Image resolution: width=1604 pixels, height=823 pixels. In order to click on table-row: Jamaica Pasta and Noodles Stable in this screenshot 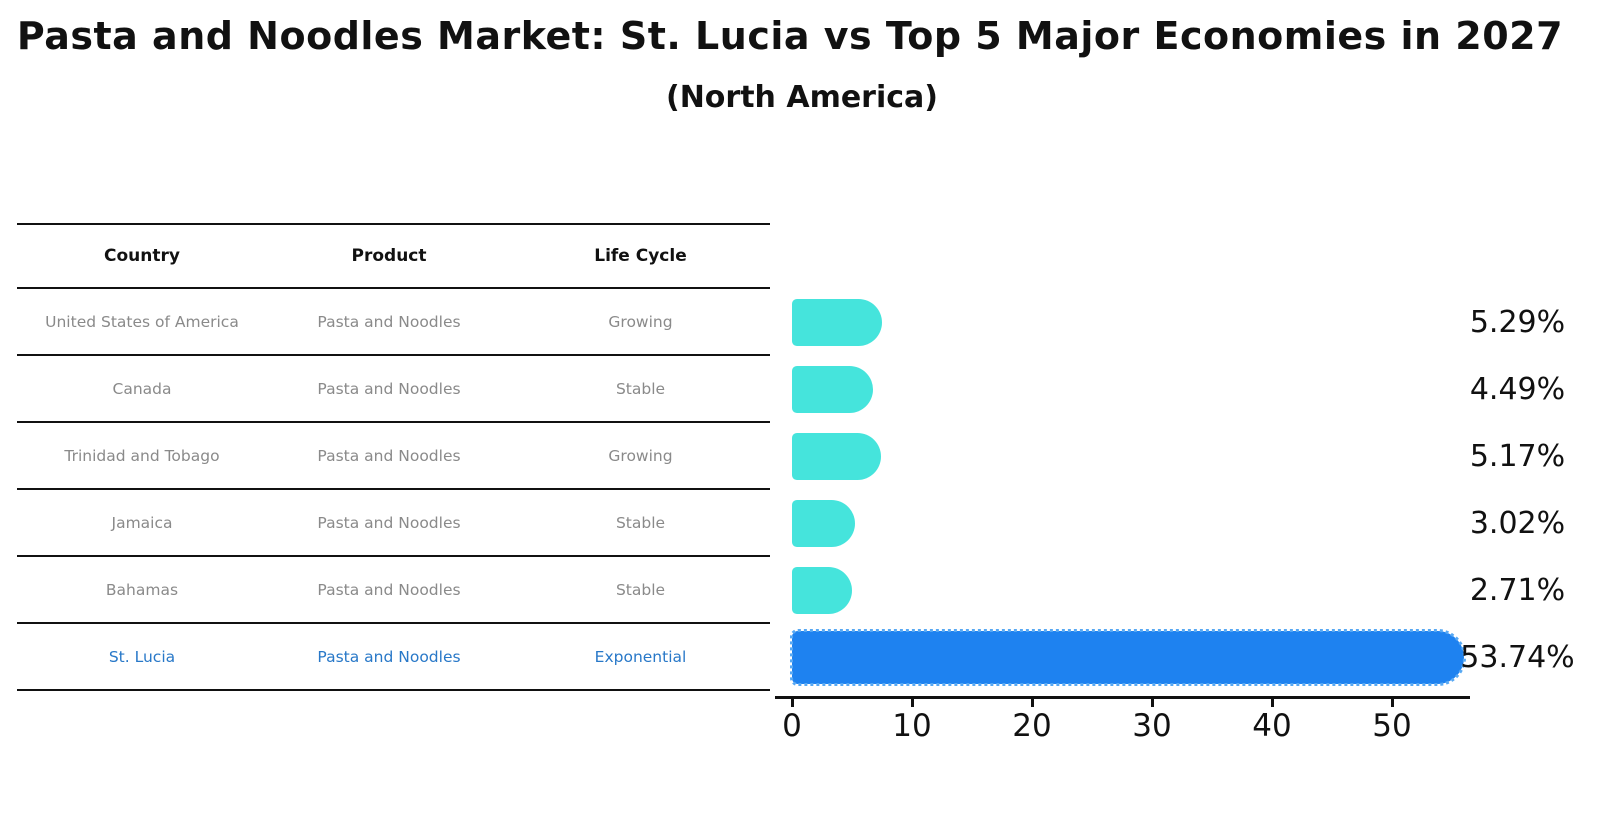, I will do `click(393, 523)`.